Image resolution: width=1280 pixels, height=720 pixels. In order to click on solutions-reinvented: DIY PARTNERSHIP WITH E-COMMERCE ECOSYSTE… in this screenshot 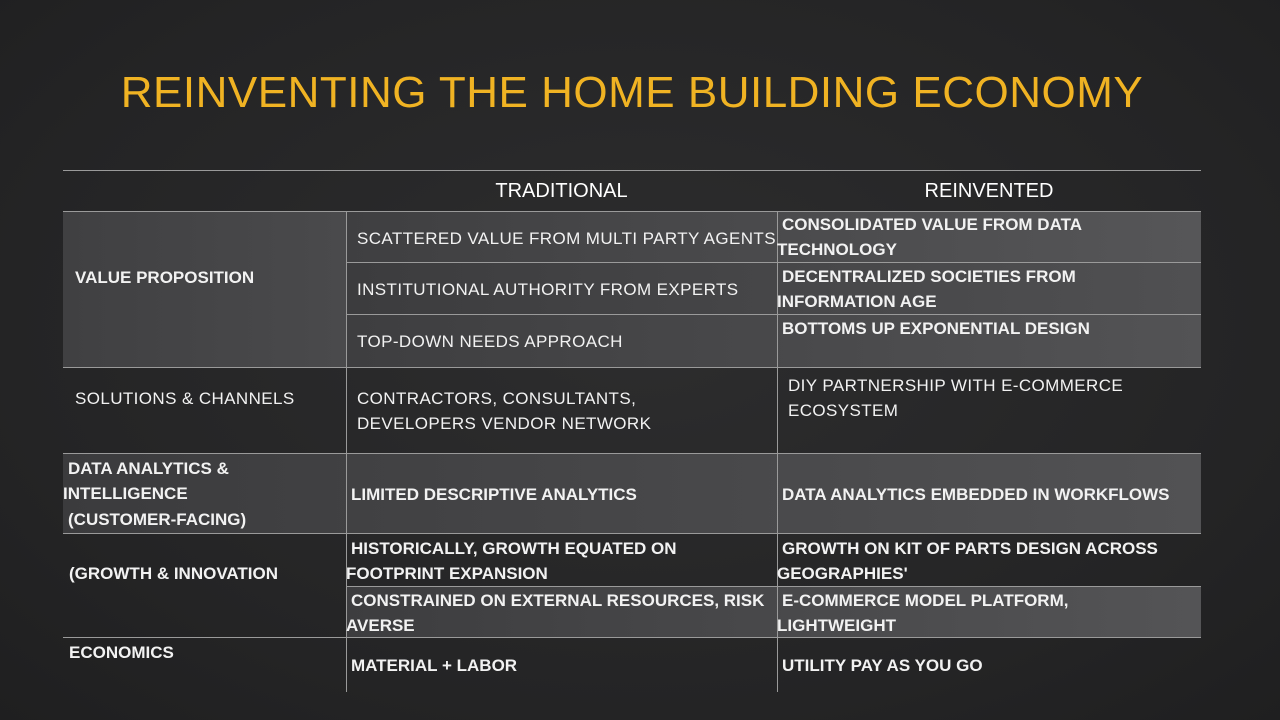, I will do `click(956, 398)`.